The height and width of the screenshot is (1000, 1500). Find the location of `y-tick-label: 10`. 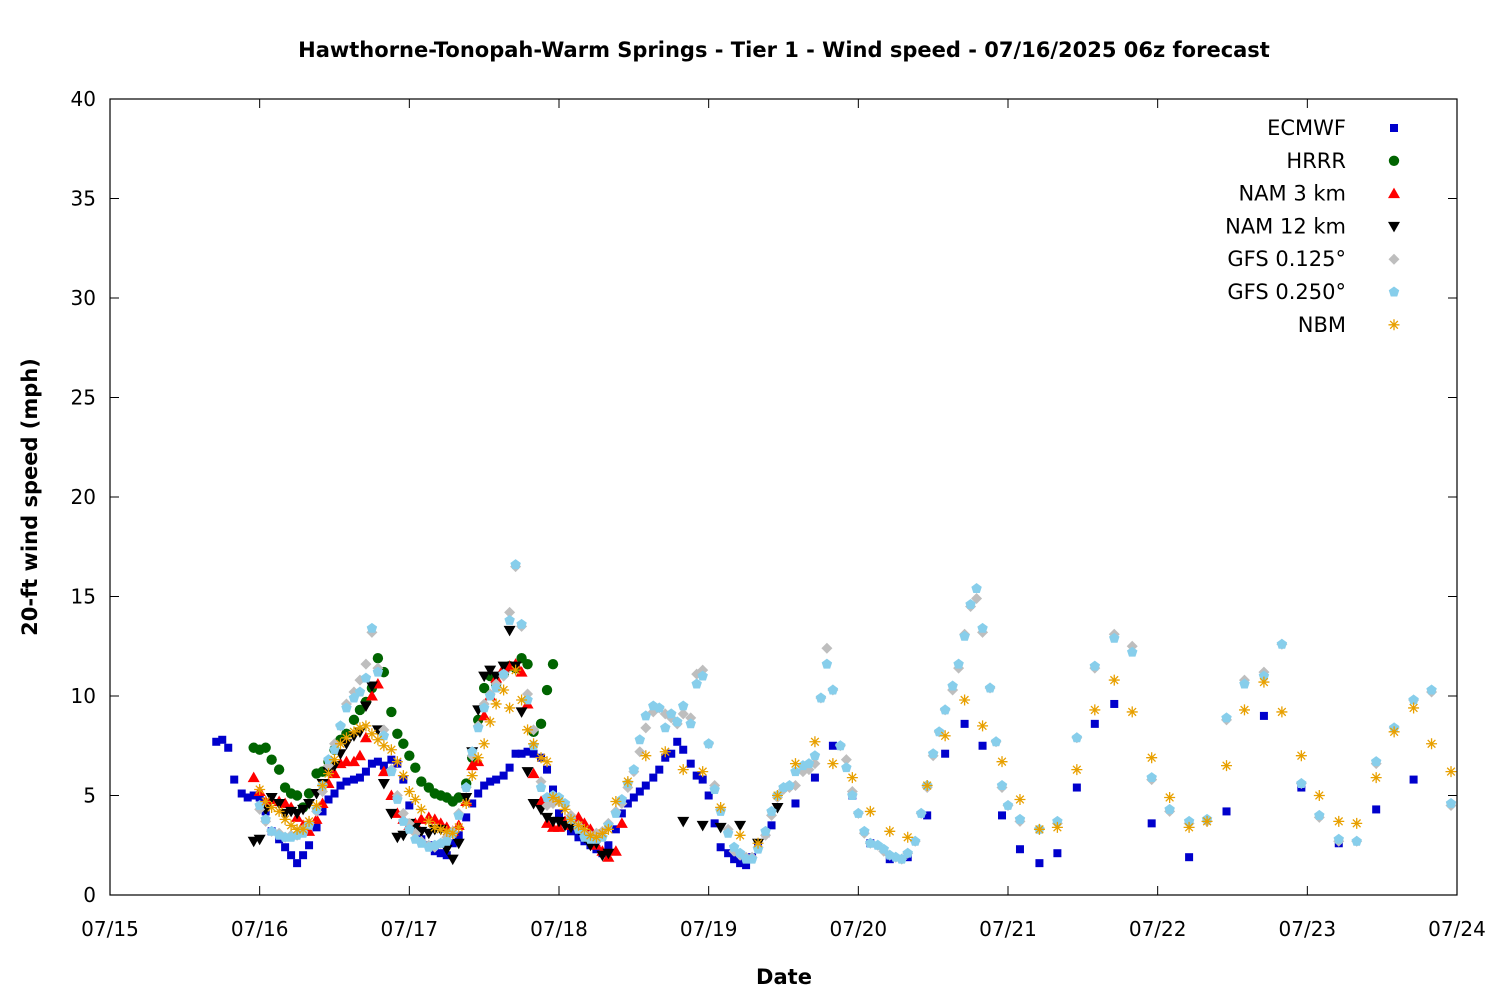

y-tick-label: 10 is located at coordinates (83, 696).